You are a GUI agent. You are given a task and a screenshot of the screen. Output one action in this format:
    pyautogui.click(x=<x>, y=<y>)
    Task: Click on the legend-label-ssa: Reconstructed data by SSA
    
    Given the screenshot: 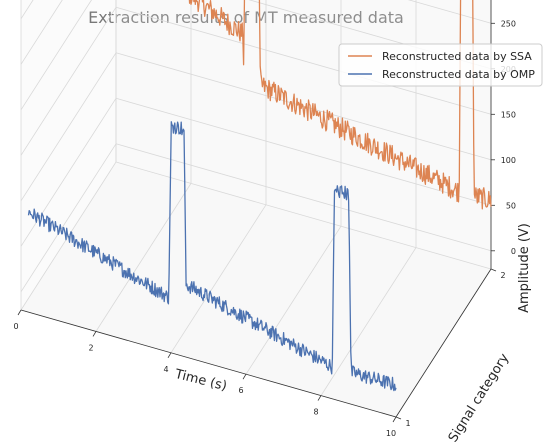 What is the action you would take?
    pyautogui.click(x=457, y=56)
    